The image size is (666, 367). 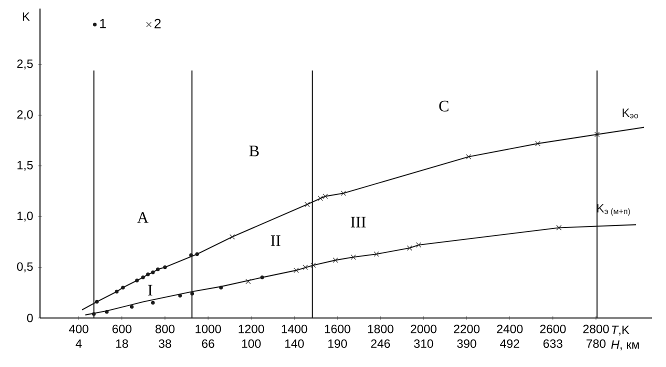 What do you see at coordinates (254, 151) in the screenshot?
I see `annotation: B` at bounding box center [254, 151].